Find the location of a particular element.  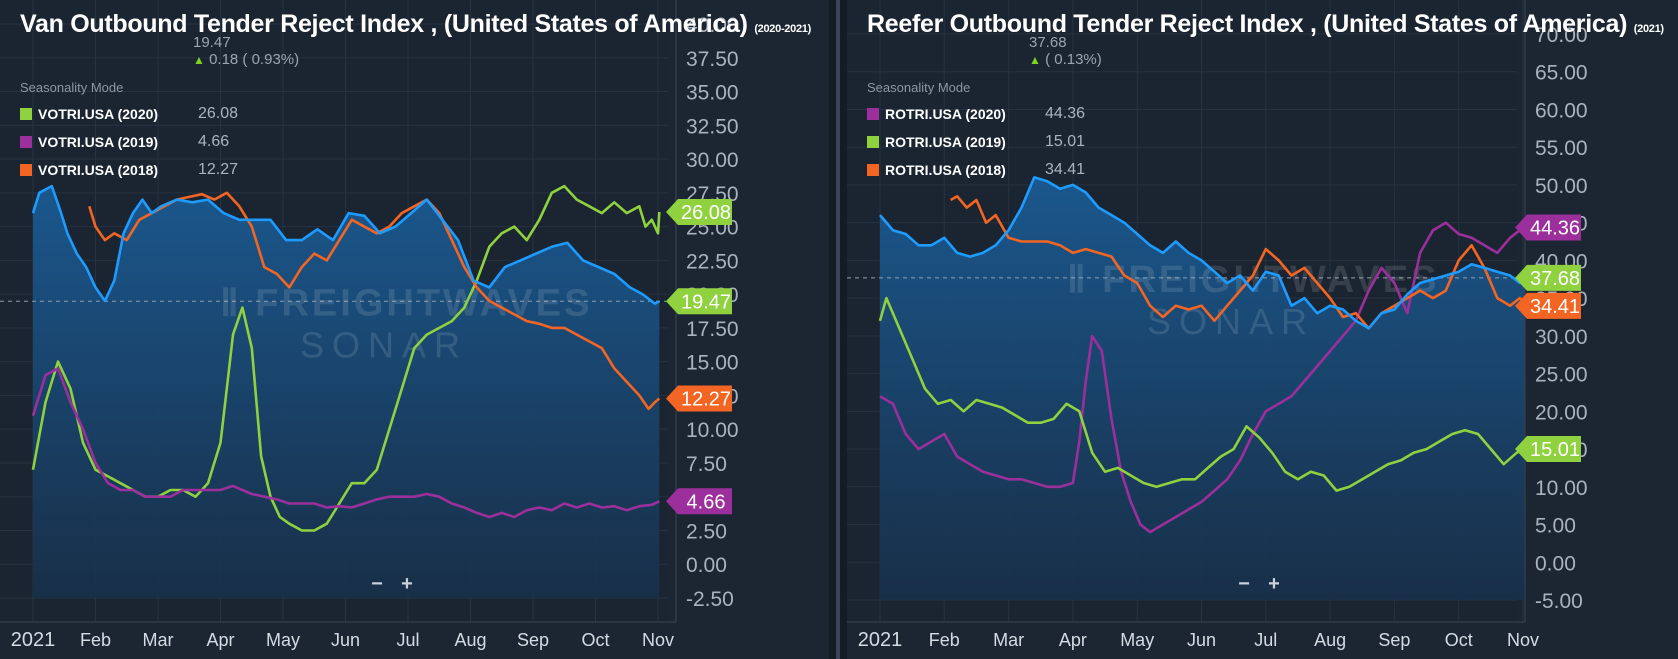

y-tick-label: -5.00 is located at coordinates (1559, 601).